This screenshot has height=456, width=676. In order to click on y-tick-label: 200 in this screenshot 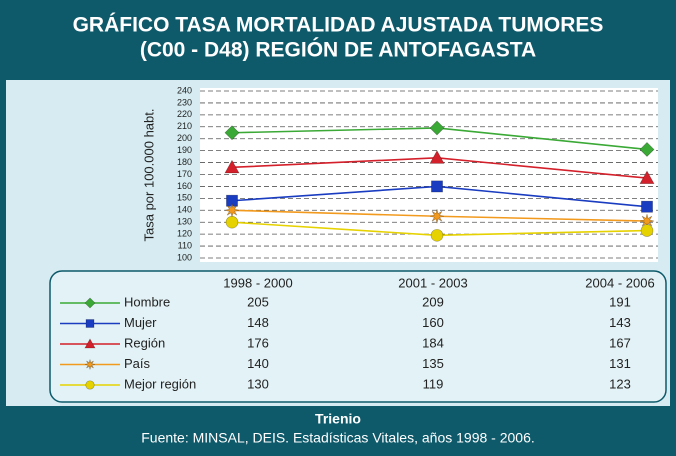, I will do `click(184, 138)`.